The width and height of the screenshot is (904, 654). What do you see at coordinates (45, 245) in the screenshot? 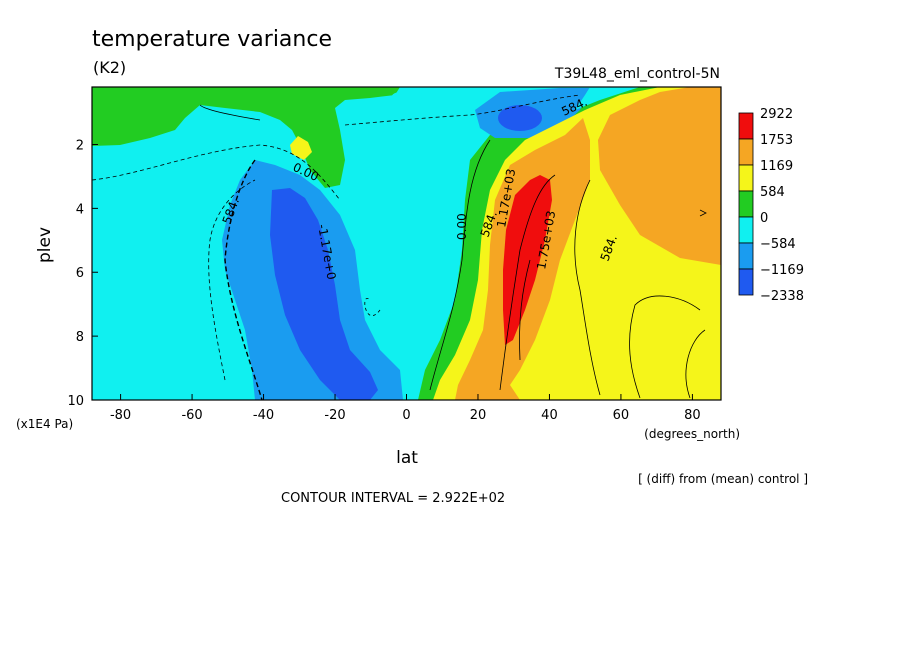
I see `y-axis-label: plev` at bounding box center [45, 245].